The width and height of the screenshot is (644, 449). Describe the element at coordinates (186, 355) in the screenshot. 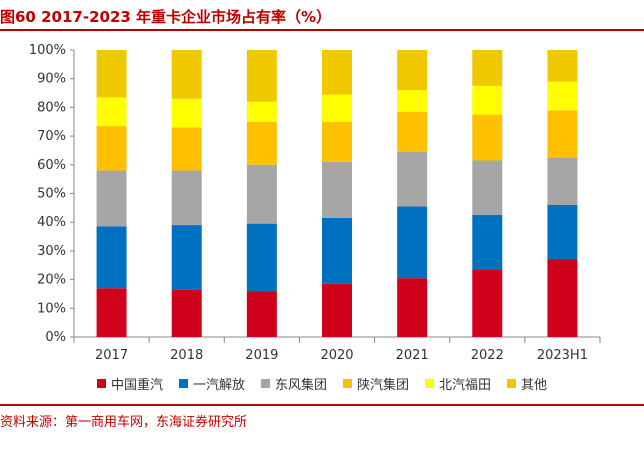

I see `x-tick-label: 2018` at that location.